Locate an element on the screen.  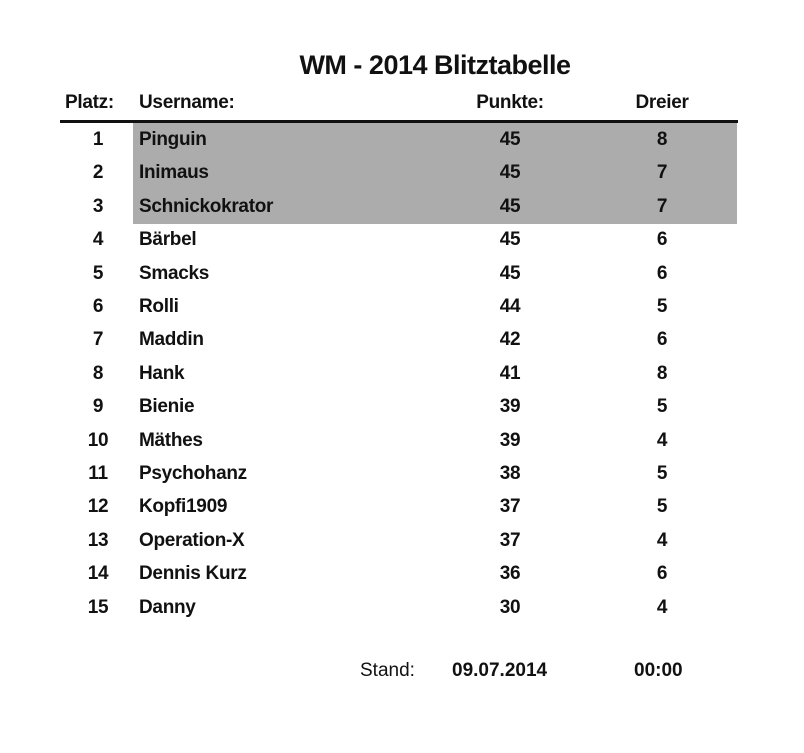
rank-cell: 3 is located at coordinates (98, 206).